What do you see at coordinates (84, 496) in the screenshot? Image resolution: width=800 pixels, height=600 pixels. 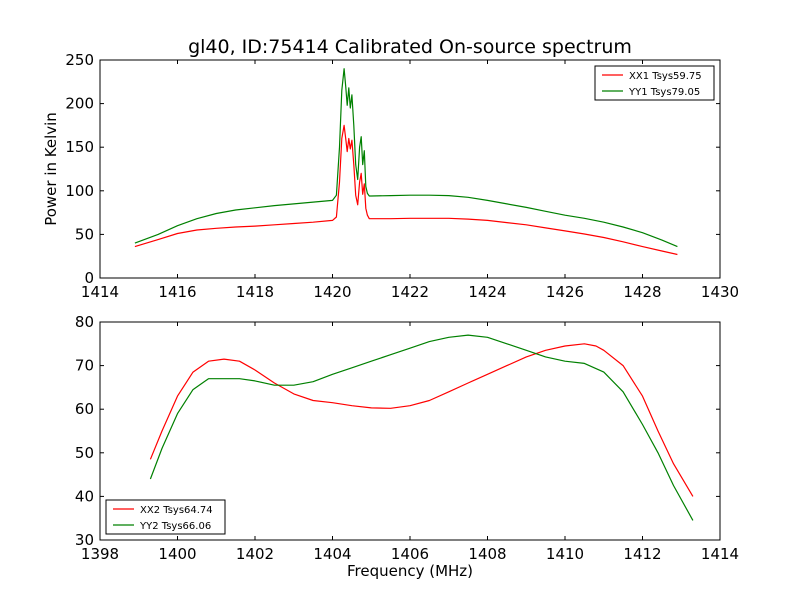 I see `y-tick-label: 40` at bounding box center [84, 496].